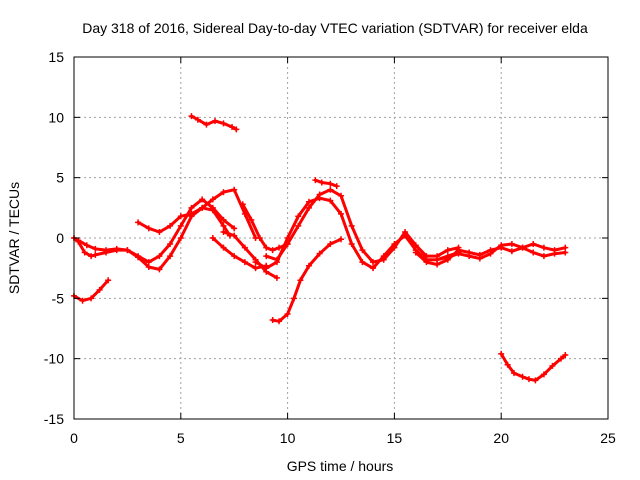 This screenshot has height=480, width=640. Describe the element at coordinates (56, 117) in the screenshot. I see `y-tick-label: 10` at that location.